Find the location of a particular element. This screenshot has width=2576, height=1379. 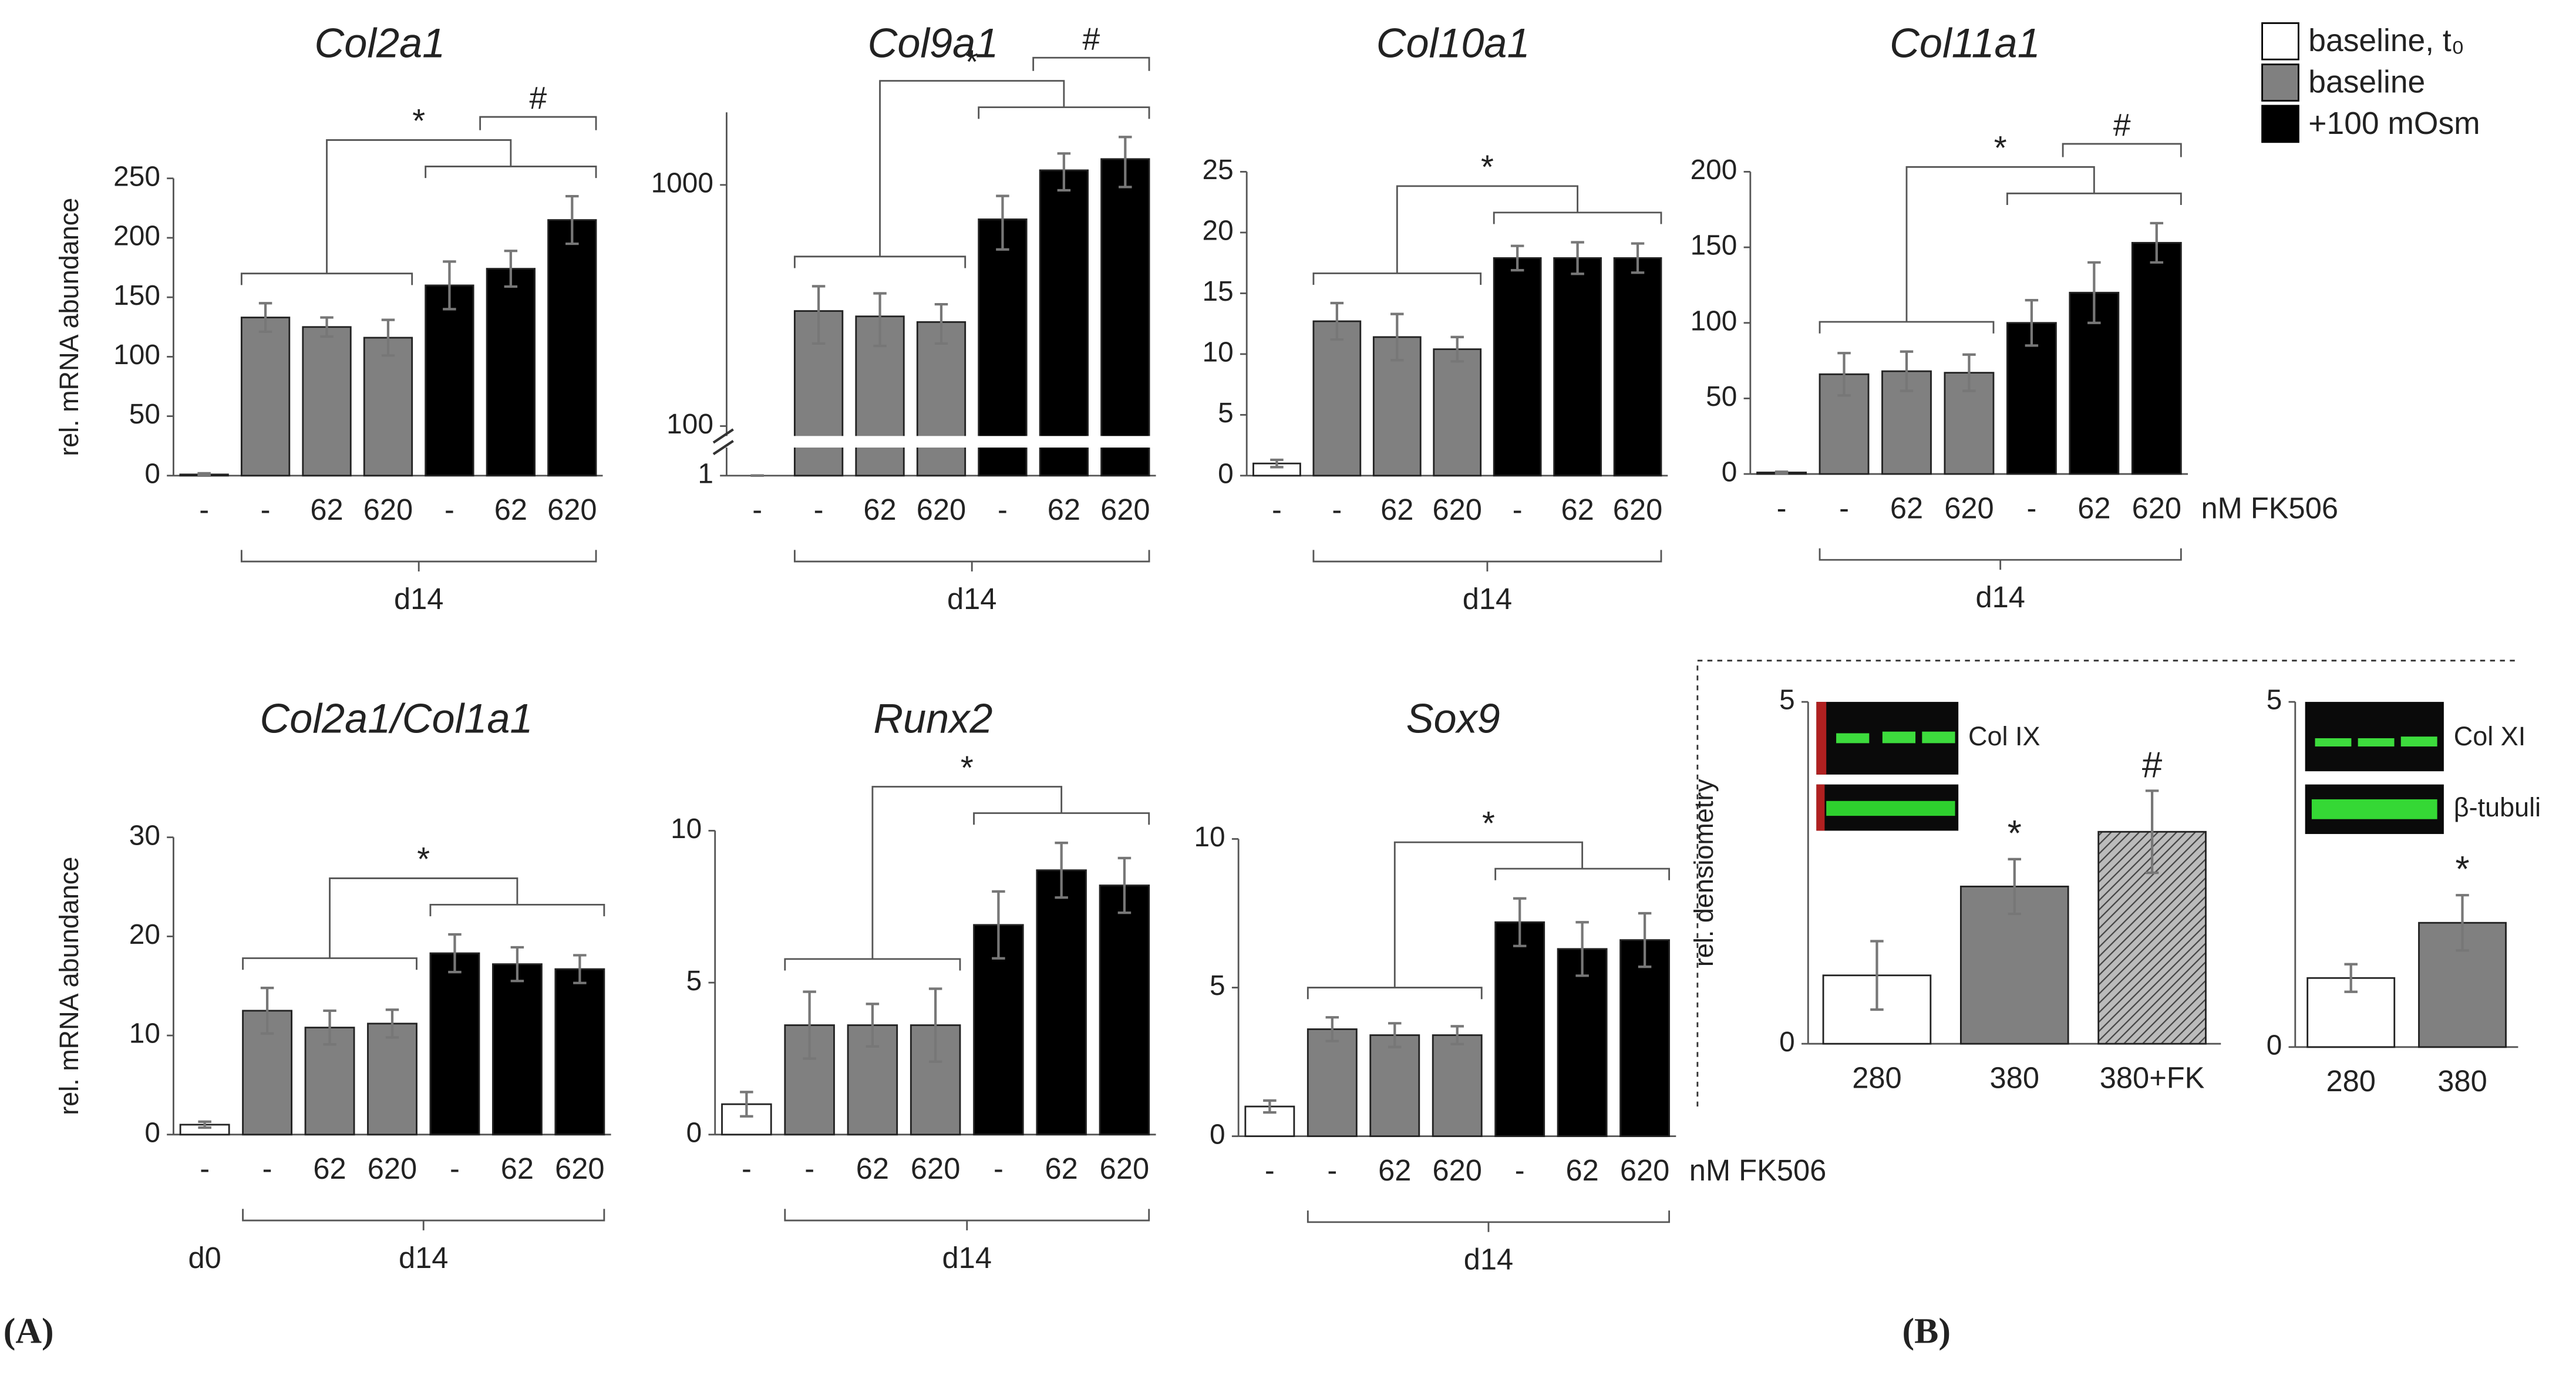

y-tick-label: 1000 is located at coordinates (682, 183).